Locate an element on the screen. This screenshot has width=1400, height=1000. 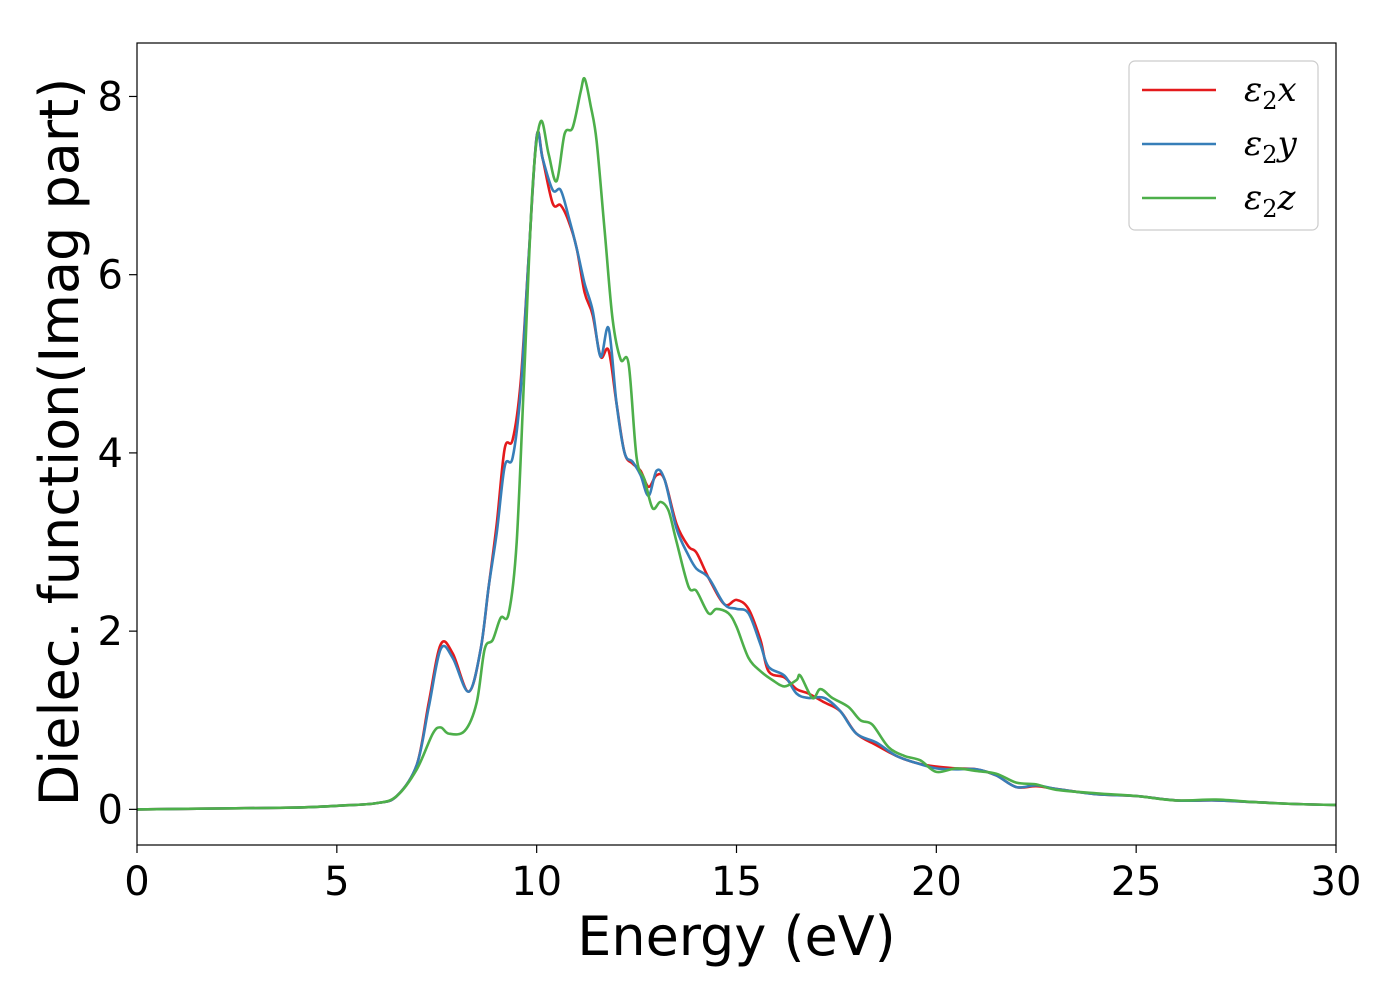
x-tick-label: 25 is located at coordinates (1136, 882).